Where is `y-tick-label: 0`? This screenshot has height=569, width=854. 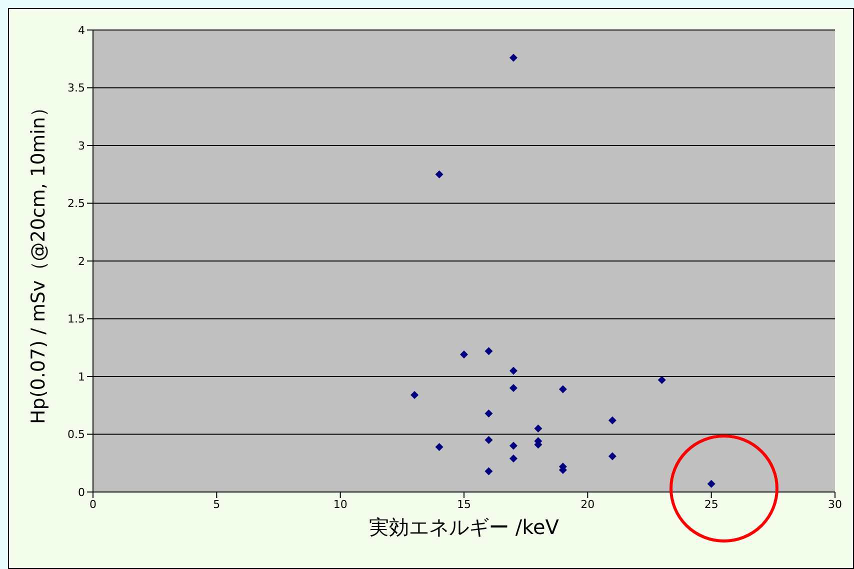
y-tick-label: 0 is located at coordinates (81, 492).